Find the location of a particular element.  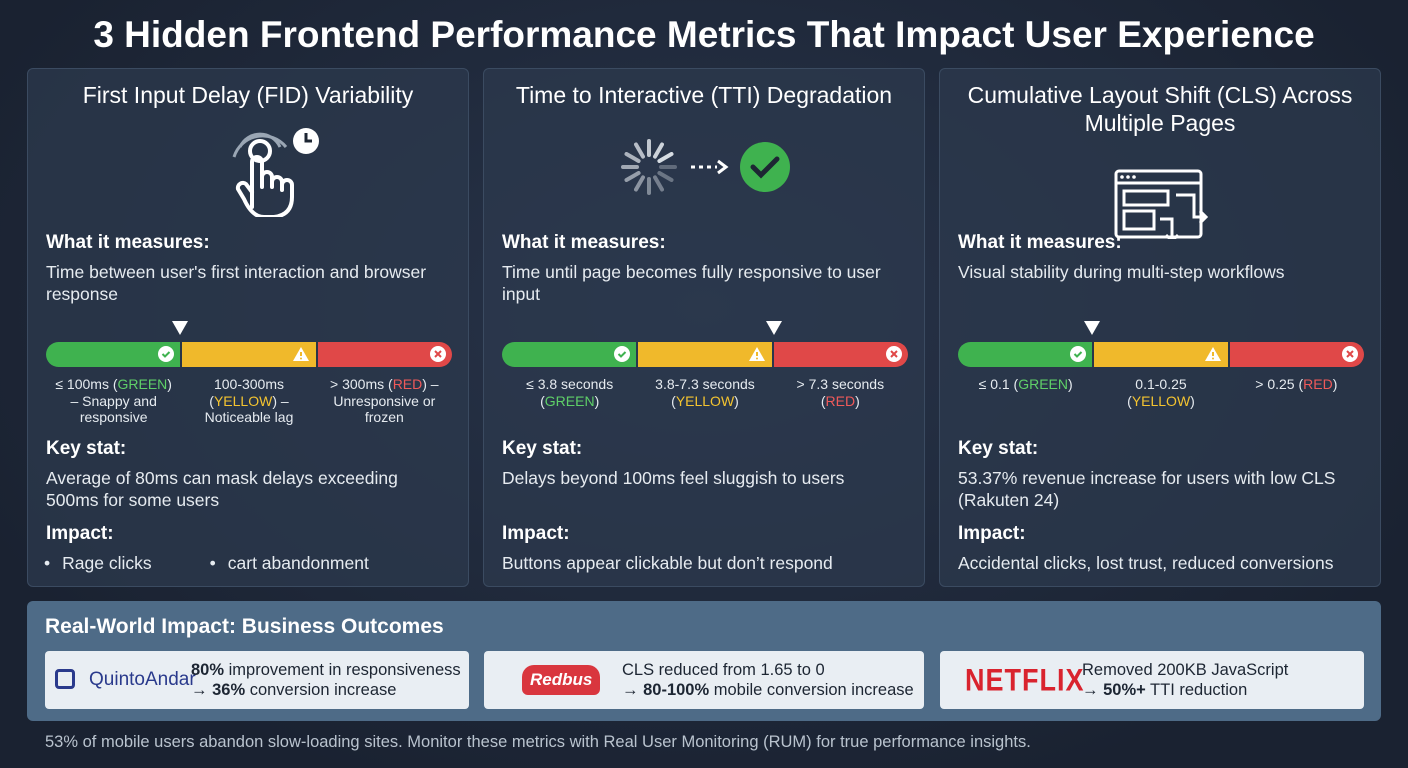

outcome-line: CLS reduced from 1.65 to 0 is located at coordinates (768, 670).